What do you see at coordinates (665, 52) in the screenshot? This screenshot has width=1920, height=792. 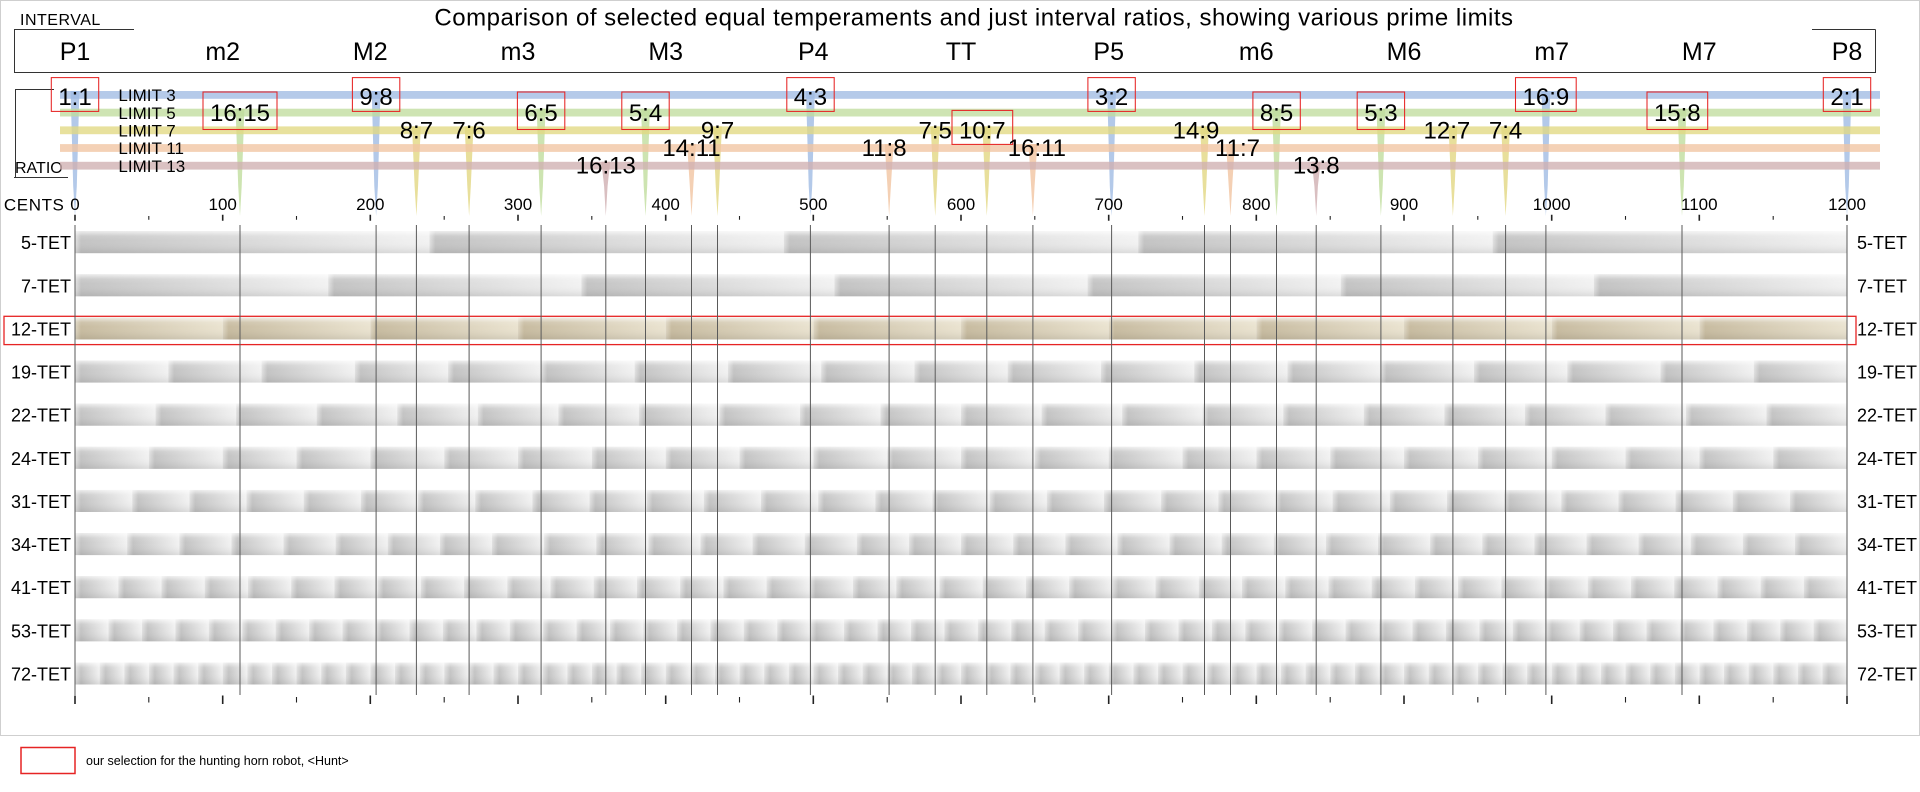 I see `svg-text: M3` at bounding box center [665, 52].